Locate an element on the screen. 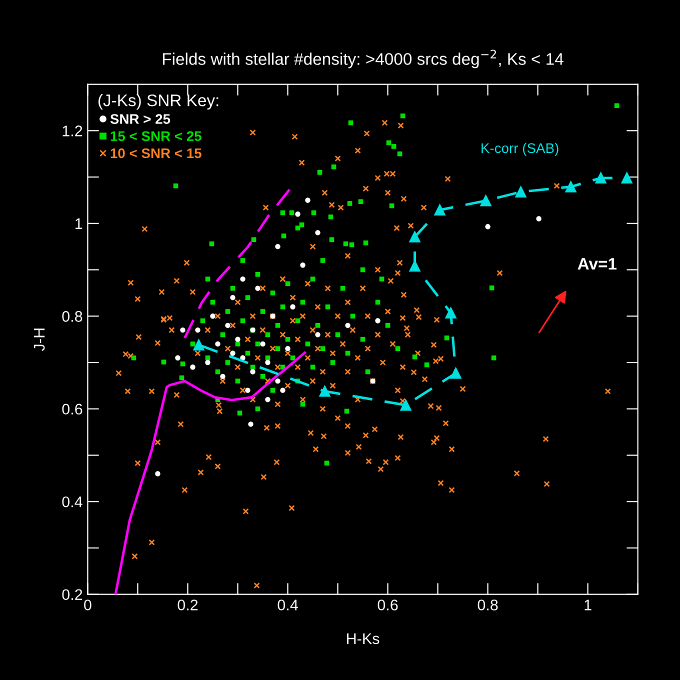  y-tick-label: 1.2 is located at coordinates (72, 131).